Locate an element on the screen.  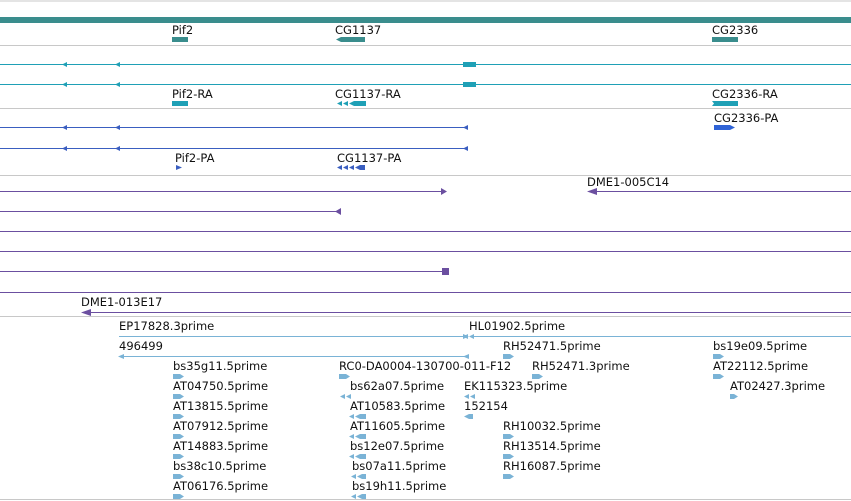
clone-feature: DME1-005C14 is located at coordinates (719, 185).